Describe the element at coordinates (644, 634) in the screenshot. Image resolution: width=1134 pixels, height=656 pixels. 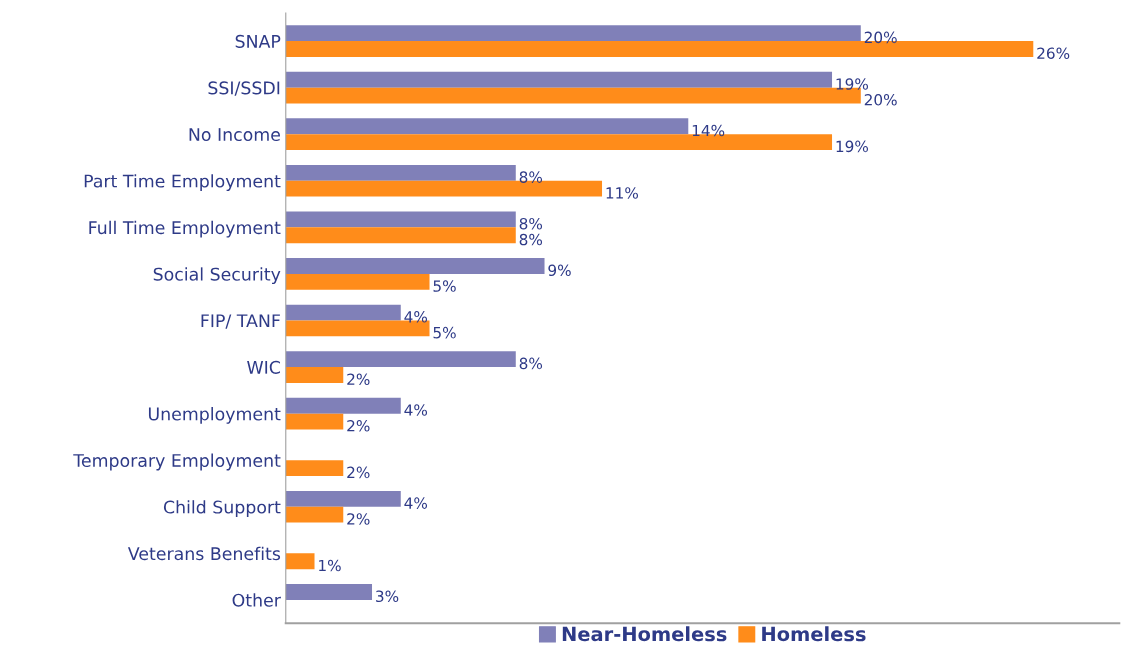
I see `legend-label: Near-Homeless` at that location.